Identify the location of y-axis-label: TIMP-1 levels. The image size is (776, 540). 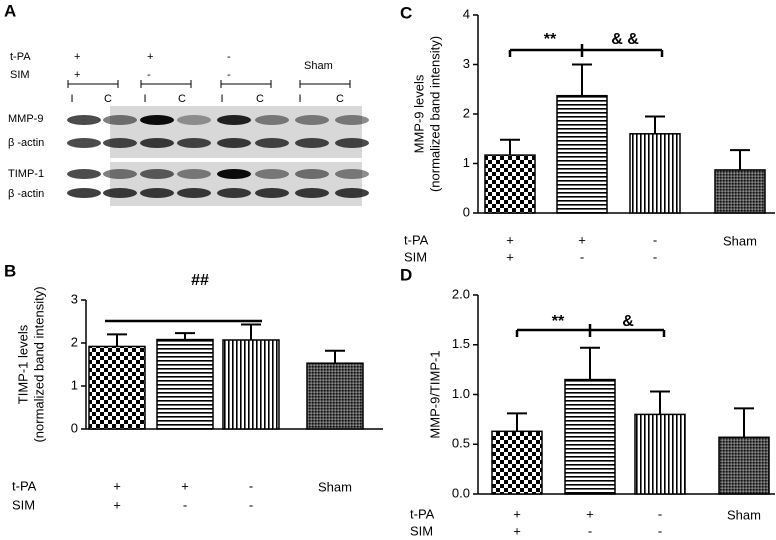
(22, 364).